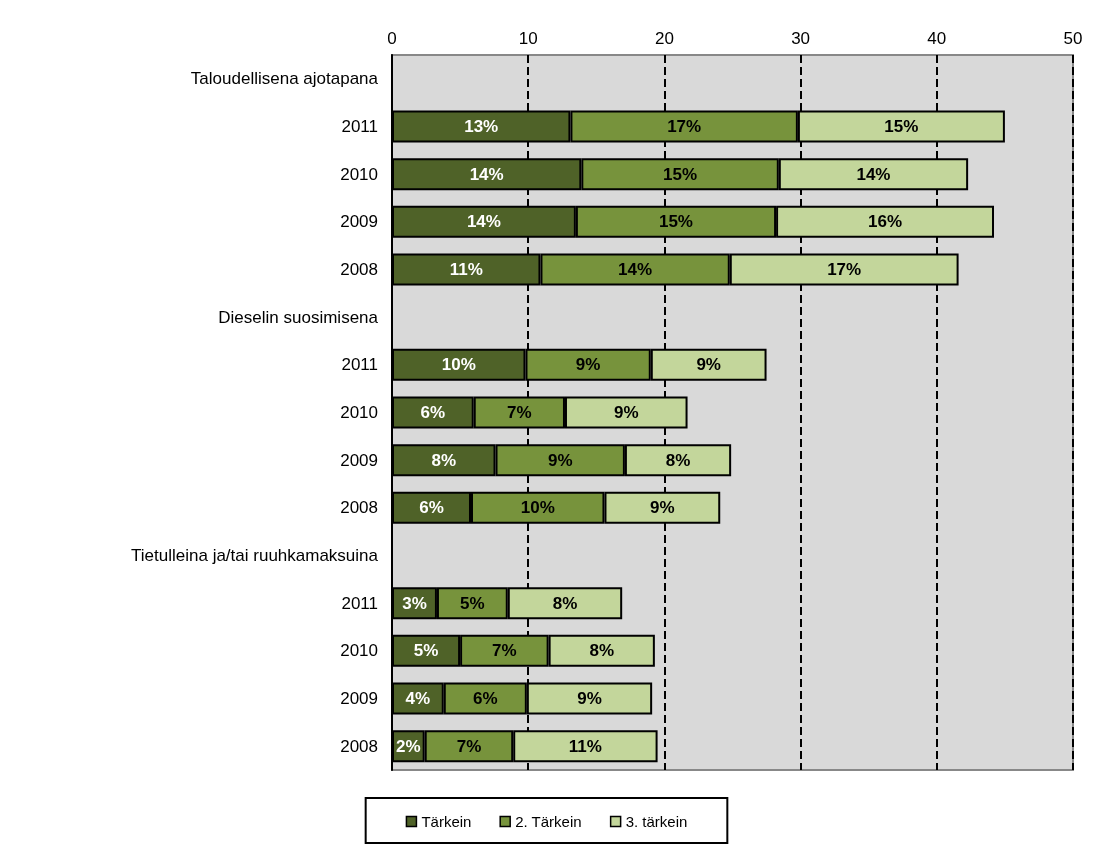  What do you see at coordinates (1073, 38) in the screenshot?
I see `x-tick-label: 50` at bounding box center [1073, 38].